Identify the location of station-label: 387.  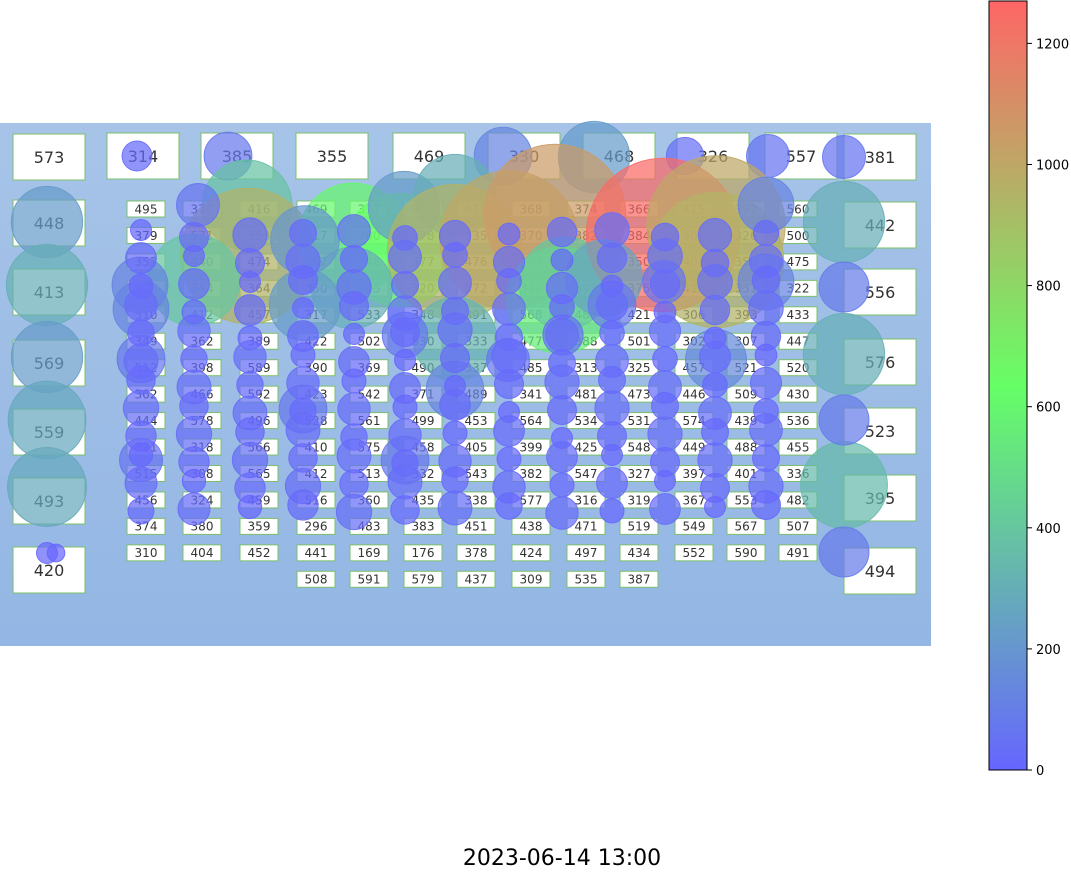
(639, 580).